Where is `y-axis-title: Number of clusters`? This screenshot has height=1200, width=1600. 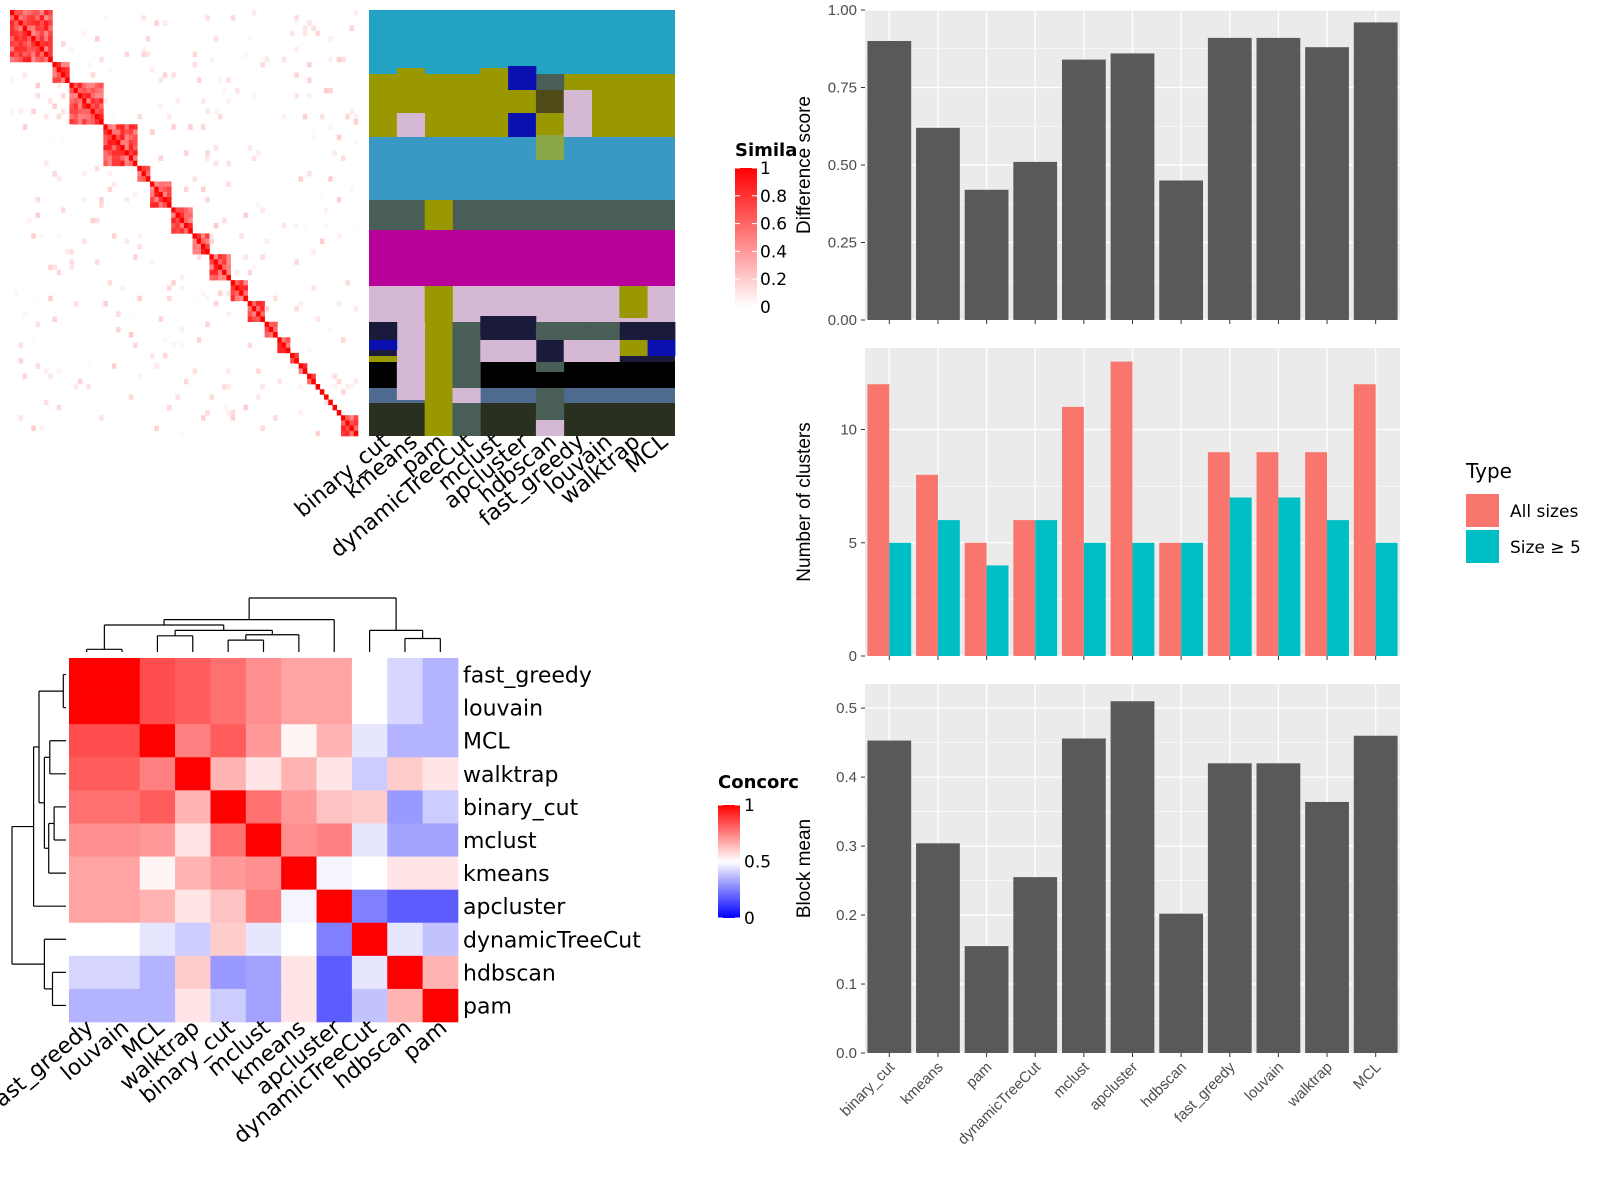 y-axis-title: Number of clusters is located at coordinates (804, 501).